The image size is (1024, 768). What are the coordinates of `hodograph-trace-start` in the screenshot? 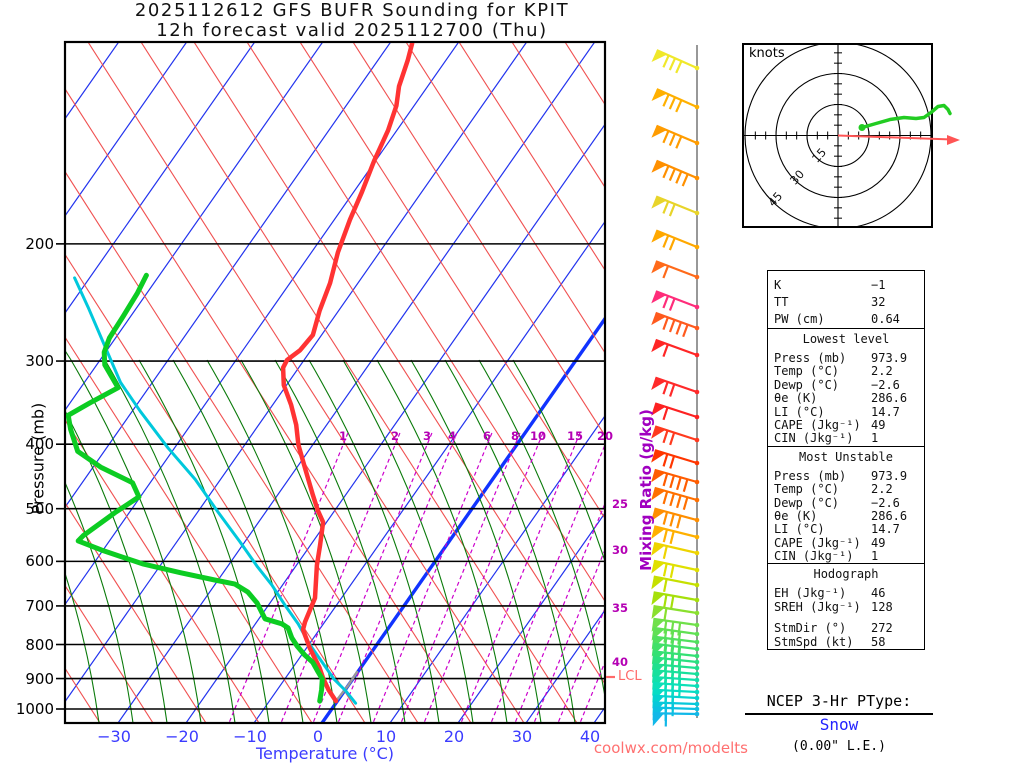 It's located at (862, 127).